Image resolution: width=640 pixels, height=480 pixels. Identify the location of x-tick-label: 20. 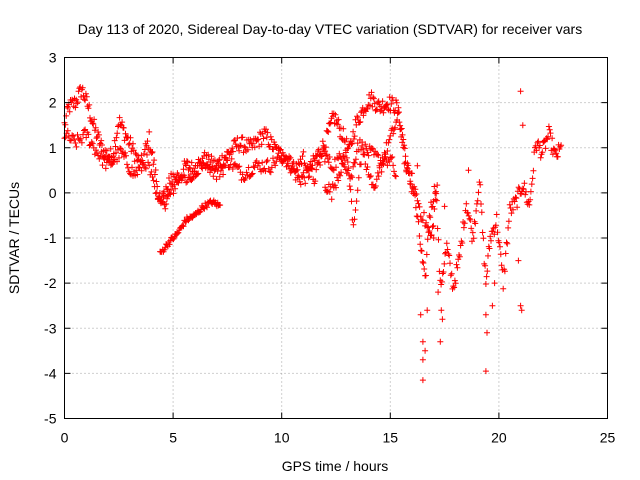
(499, 438).